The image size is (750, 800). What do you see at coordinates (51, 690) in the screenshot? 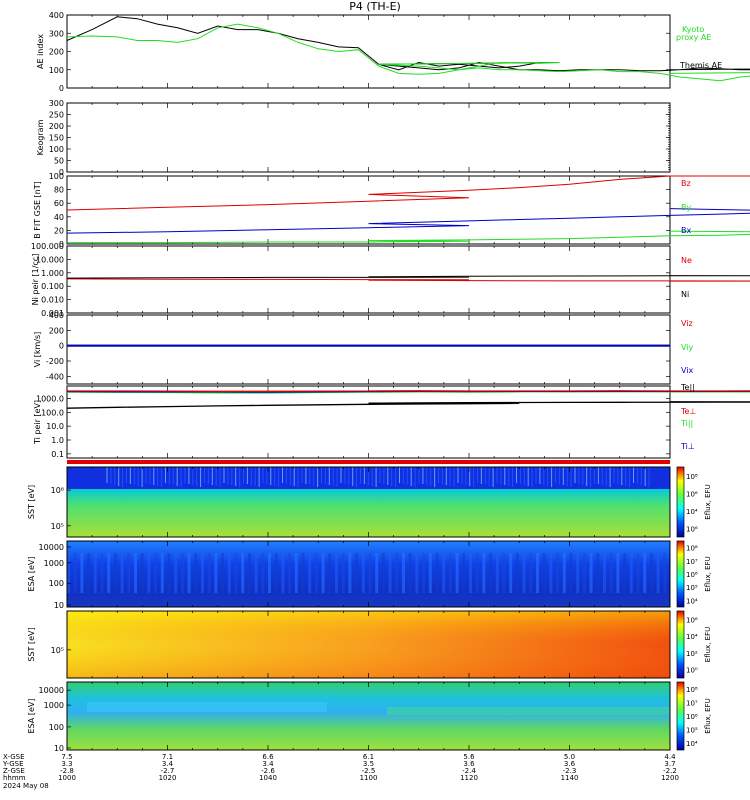
I see `y-tick-label: 10000` at bounding box center [51, 690].